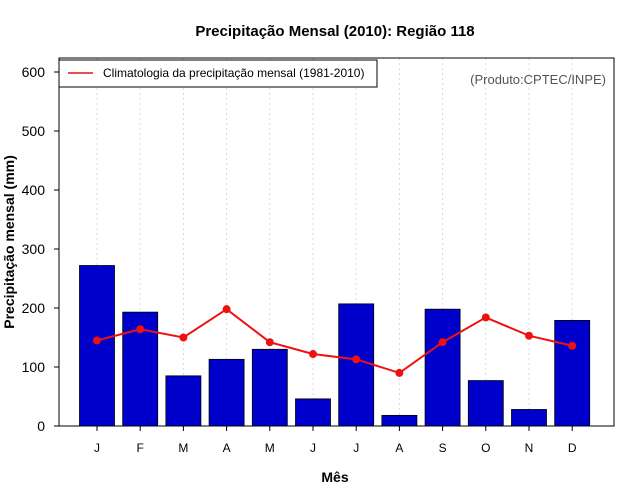 The width and height of the screenshot is (640, 500). What do you see at coordinates (538, 79) in the screenshot?
I see `source-credit: (Produto:CPTEC/INPE)` at bounding box center [538, 79].